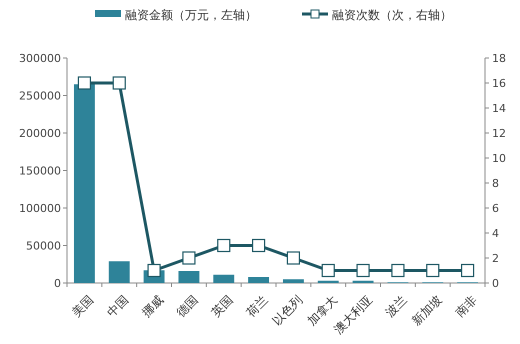 The width and height of the screenshot is (520, 344). What do you see at coordinates (495, 283) in the screenshot?
I see `y2-tick-label: 0` at bounding box center [495, 283].